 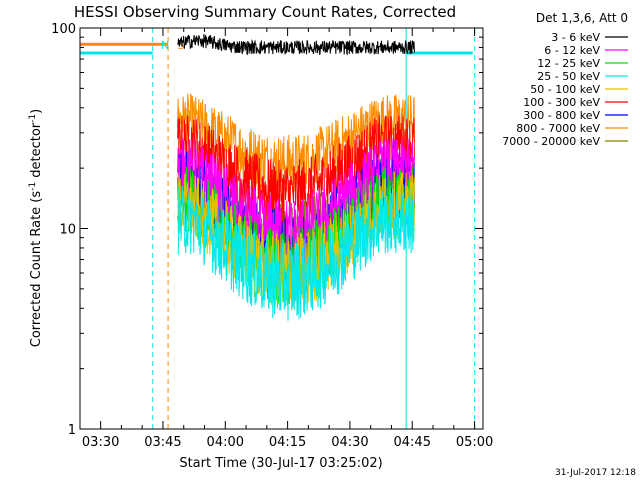 What do you see at coordinates (36, 111) in the screenshot?
I see `y-axis-label-end: )` at bounding box center [36, 111].